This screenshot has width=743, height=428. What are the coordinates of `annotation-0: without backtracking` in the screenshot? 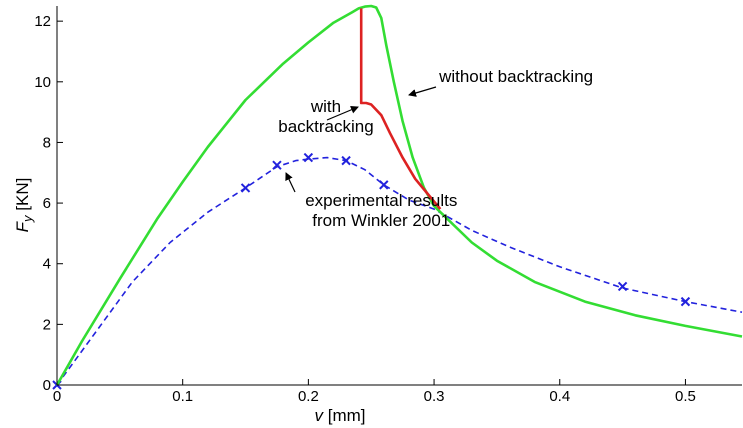 It's located at (515, 76).